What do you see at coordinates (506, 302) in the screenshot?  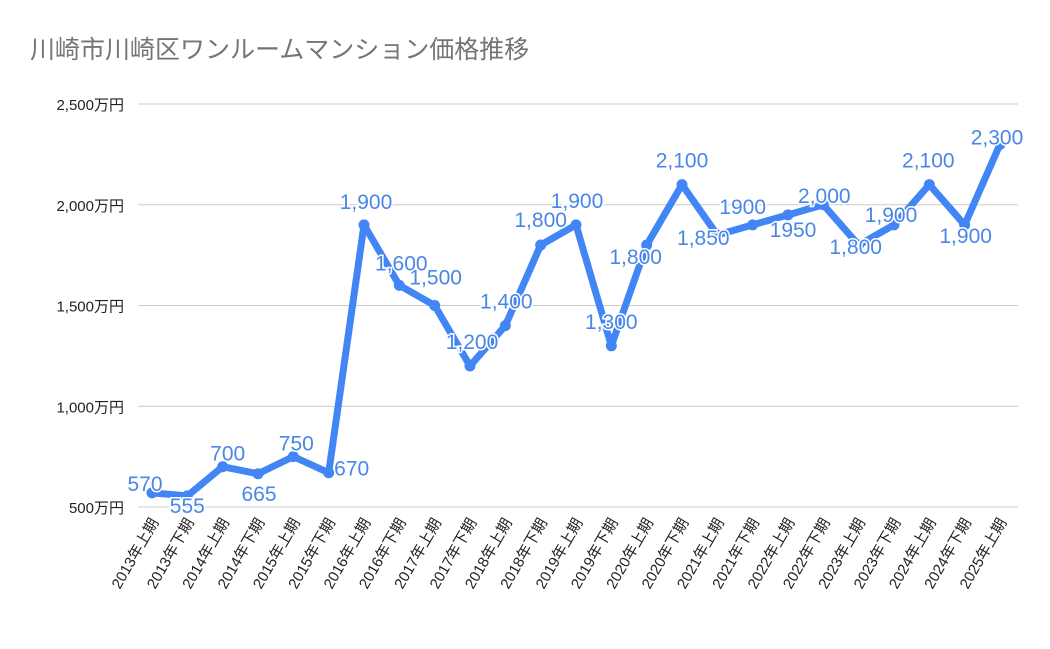 I see `data-label: 1,400` at bounding box center [506, 302].